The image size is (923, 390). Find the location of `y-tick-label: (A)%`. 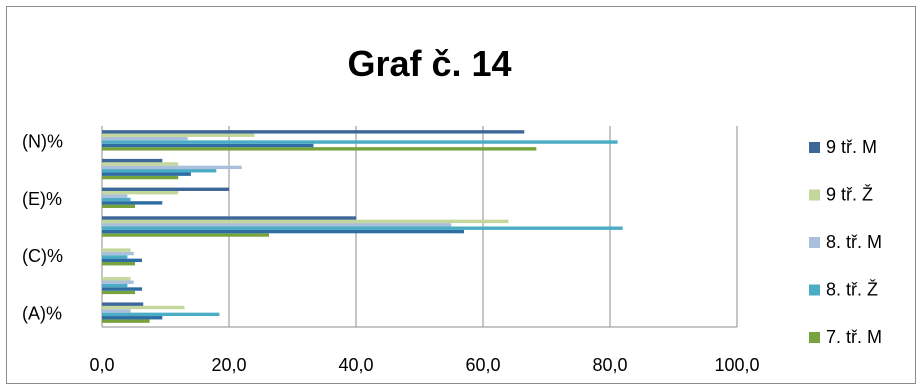

y-tick-label: (A)% is located at coordinates (42, 314).